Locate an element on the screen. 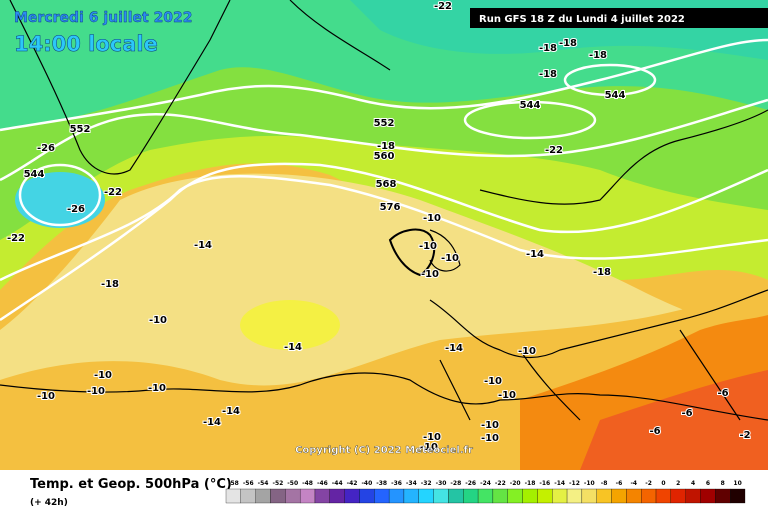 This screenshot has height=512, width=768. scale-label: 8 is located at coordinates (723, 483).